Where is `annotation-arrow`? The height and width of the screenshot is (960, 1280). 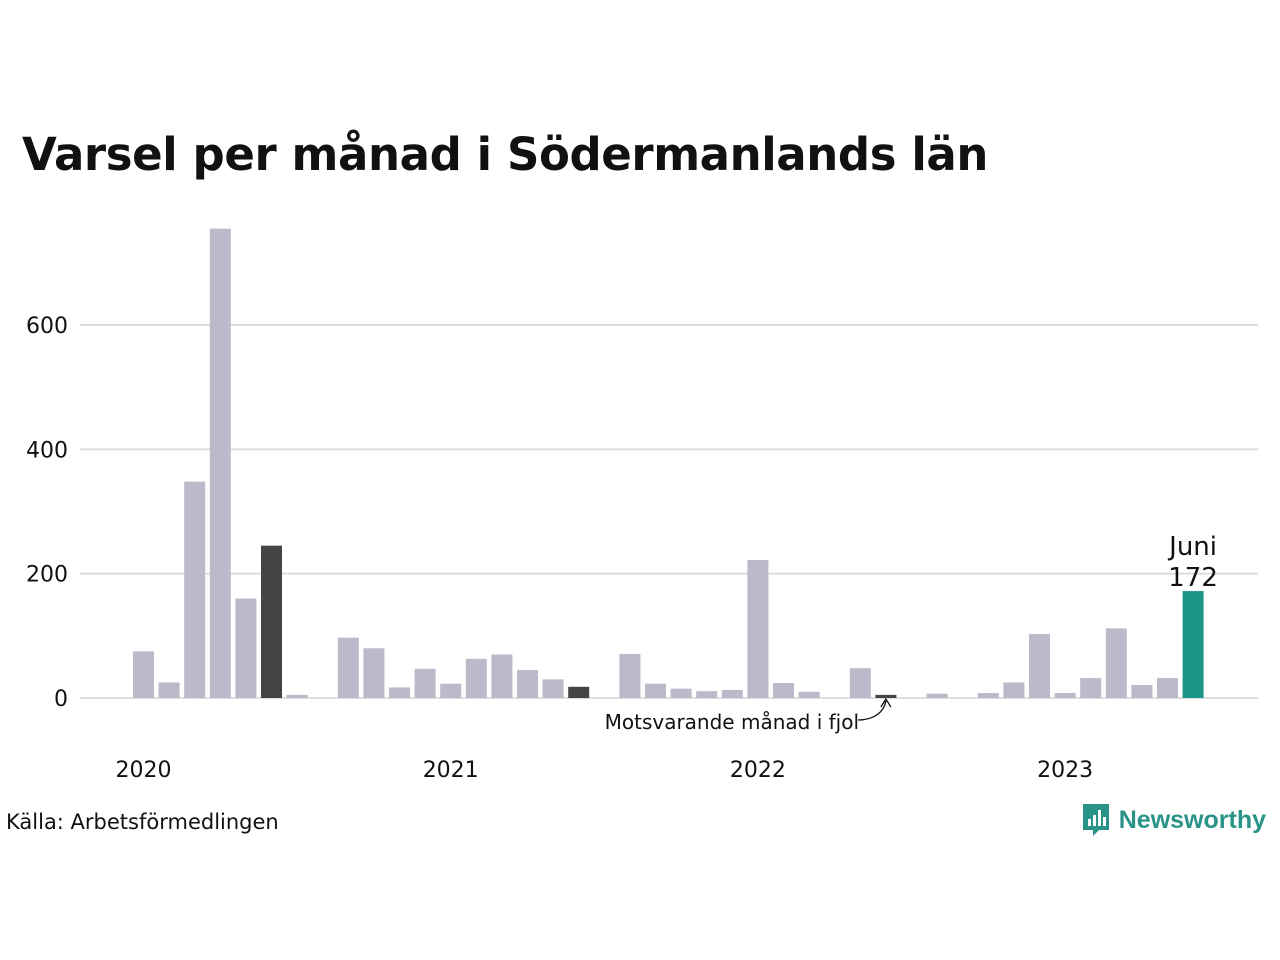 annotation-arrow is located at coordinates (872, 710).